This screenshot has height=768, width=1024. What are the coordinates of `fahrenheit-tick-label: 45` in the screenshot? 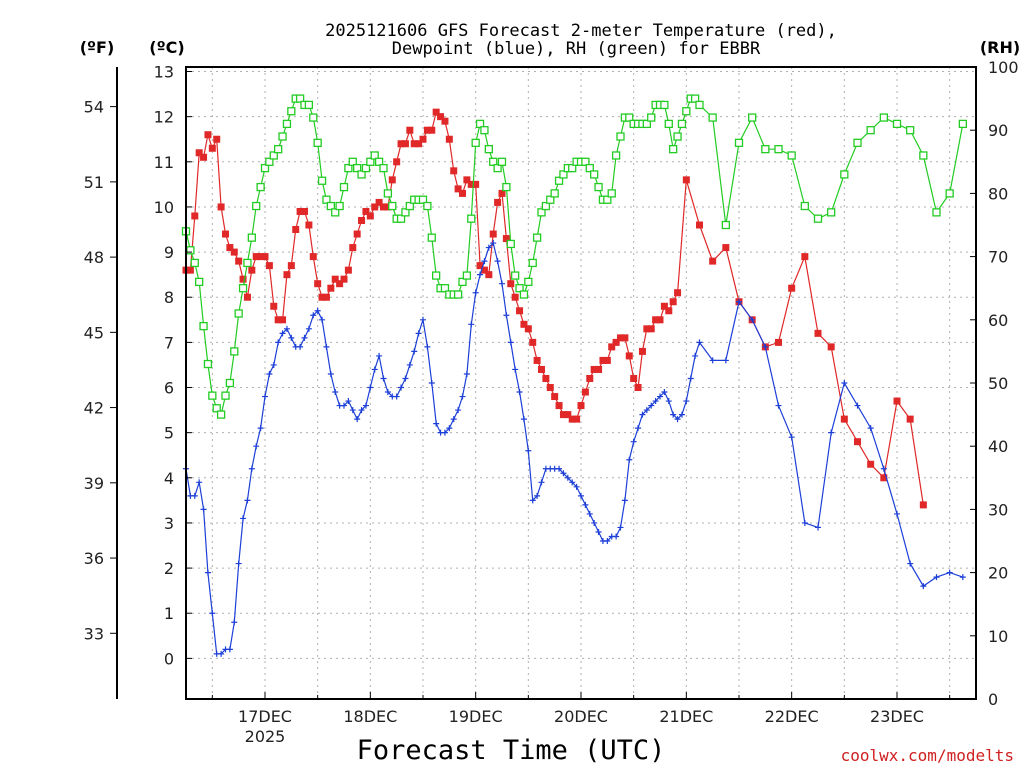 It's located at (94, 332).